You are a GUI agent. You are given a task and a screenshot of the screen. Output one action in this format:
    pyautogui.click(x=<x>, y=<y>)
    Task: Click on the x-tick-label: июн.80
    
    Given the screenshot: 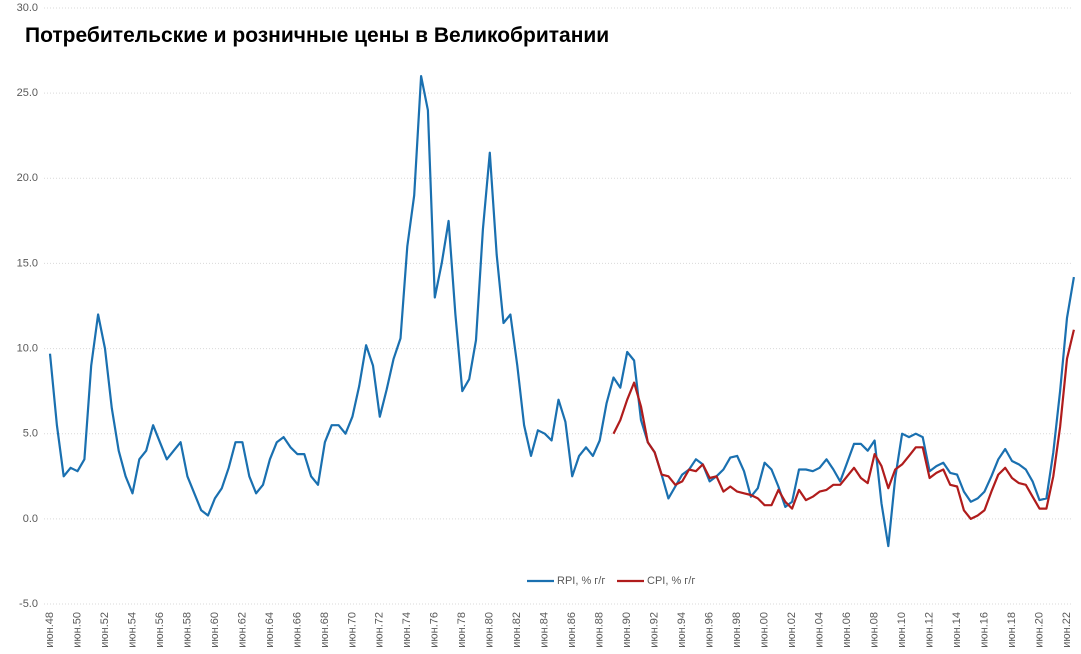 What is the action you would take?
    pyautogui.click(x=490, y=630)
    